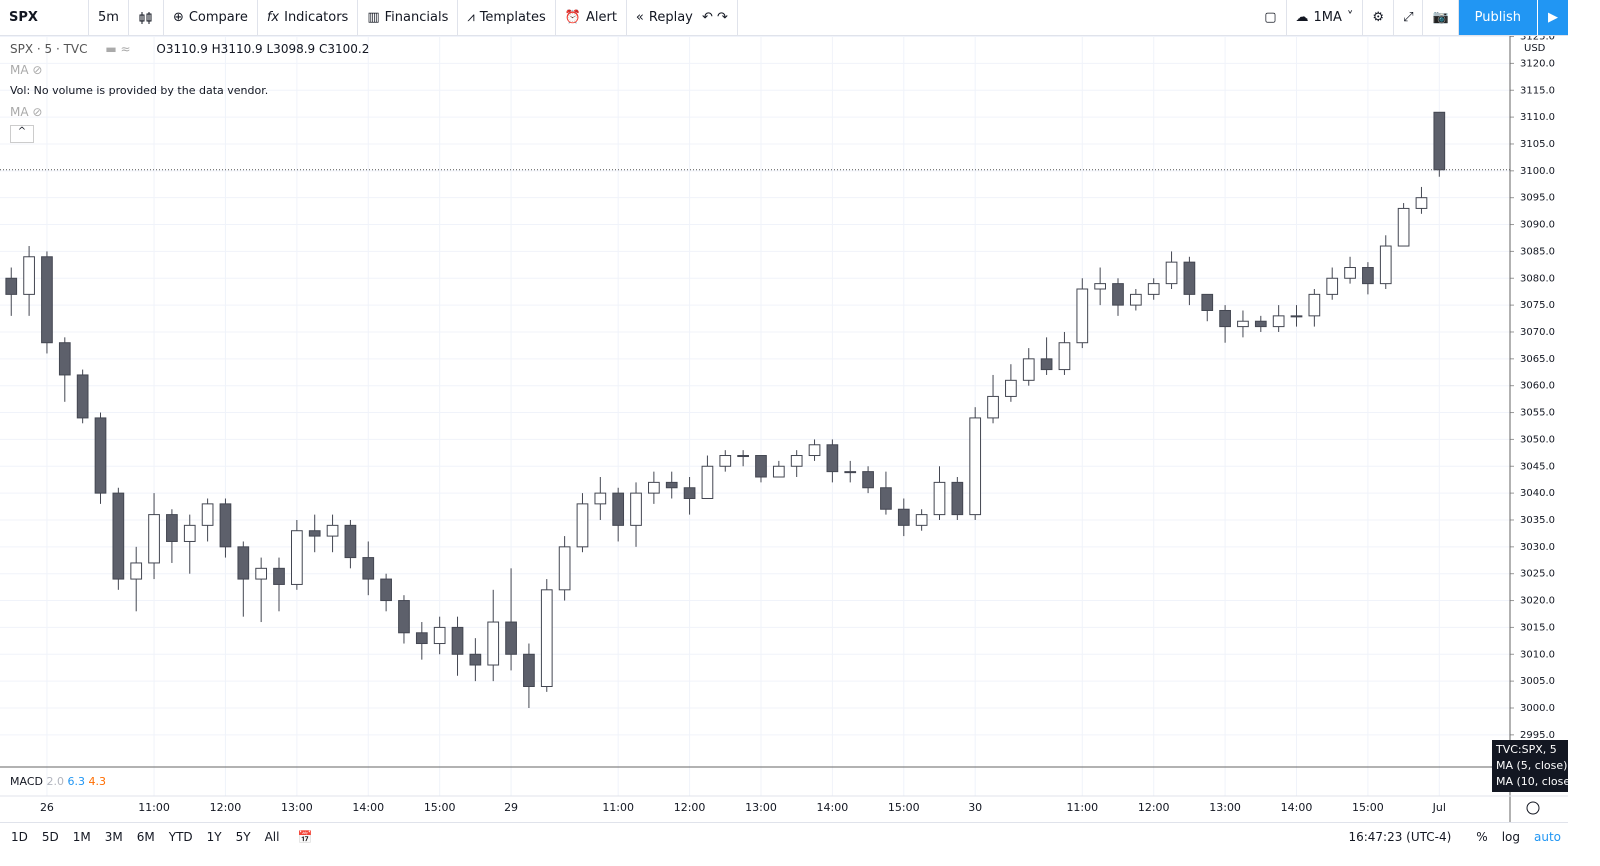  I want to click on range-button: 1D, so click(19, 837).